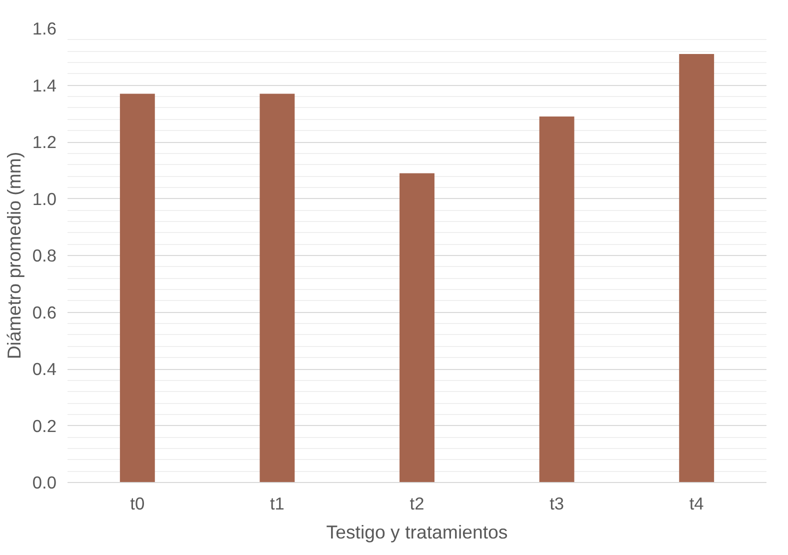  I want to click on y-tick-label: 0.8, so click(44, 256).